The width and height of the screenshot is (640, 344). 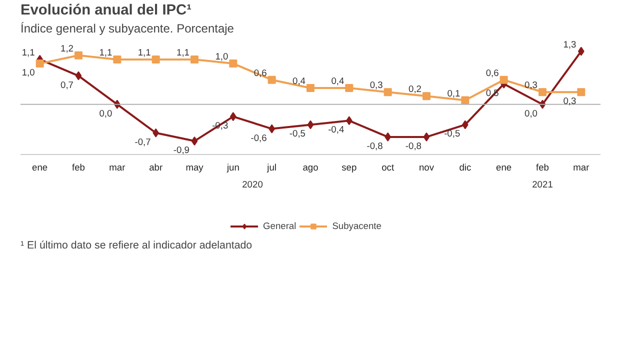 What do you see at coordinates (569, 44) in the screenshot?
I see `data-label: 1,3` at bounding box center [569, 44].